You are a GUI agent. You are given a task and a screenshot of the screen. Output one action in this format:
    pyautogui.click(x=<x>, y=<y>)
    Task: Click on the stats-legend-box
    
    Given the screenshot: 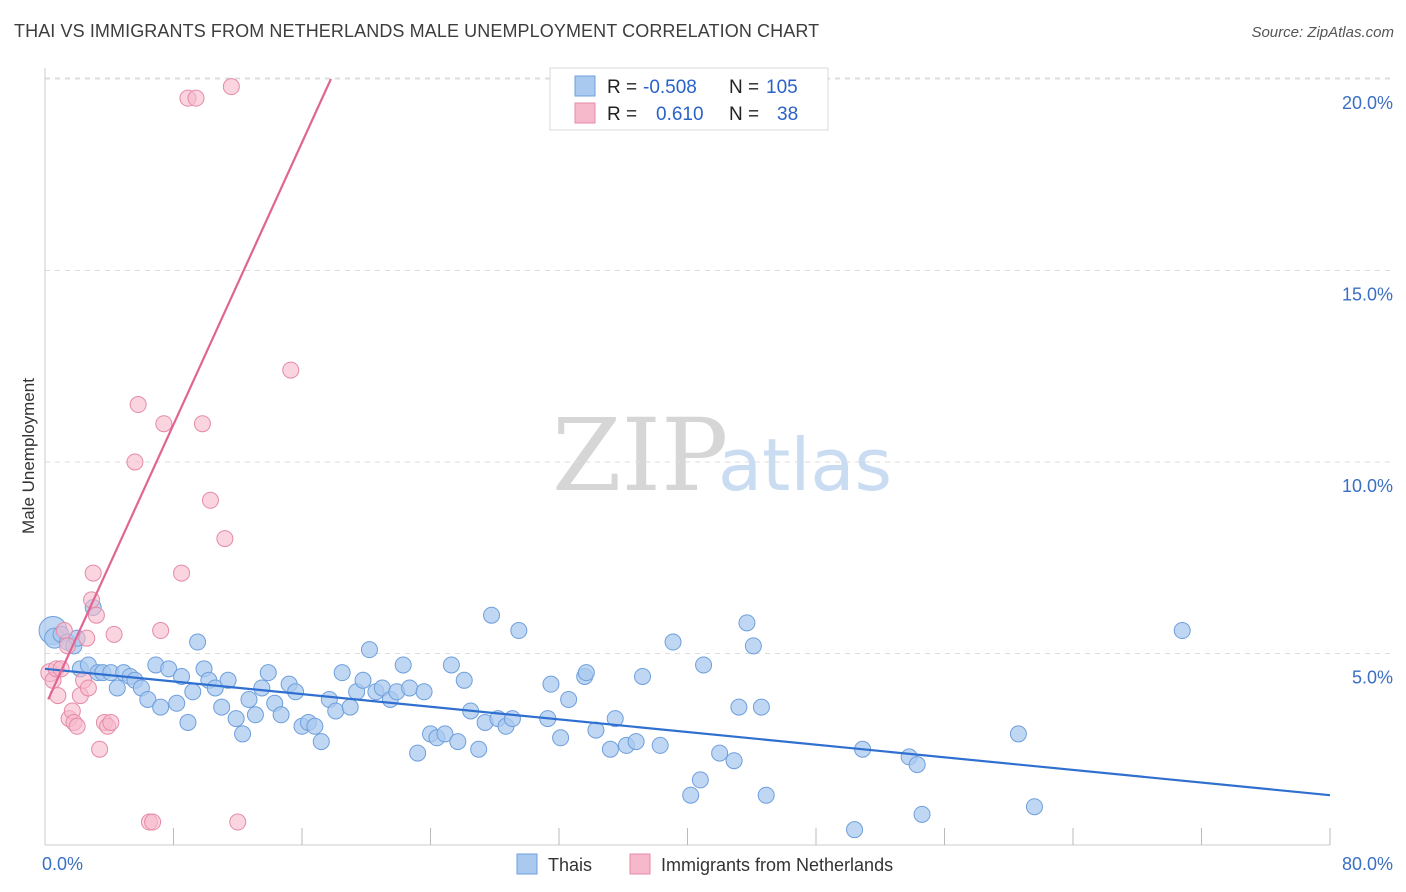 What is the action you would take?
    pyautogui.click(x=689, y=99)
    